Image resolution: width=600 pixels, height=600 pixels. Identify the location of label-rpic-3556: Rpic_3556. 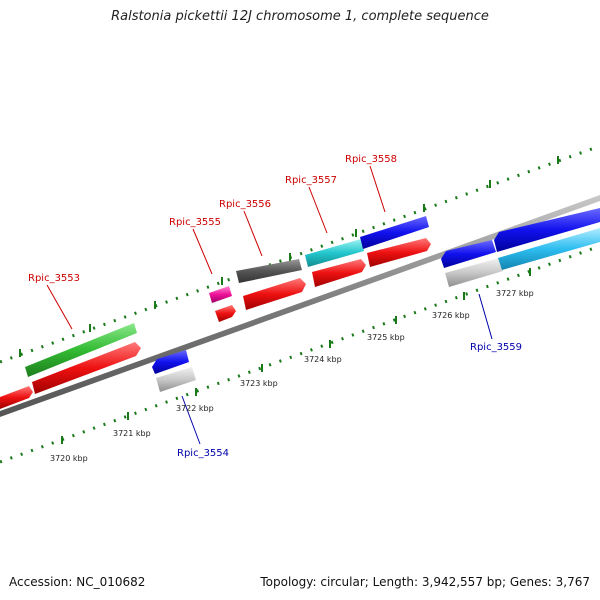
(245, 204).